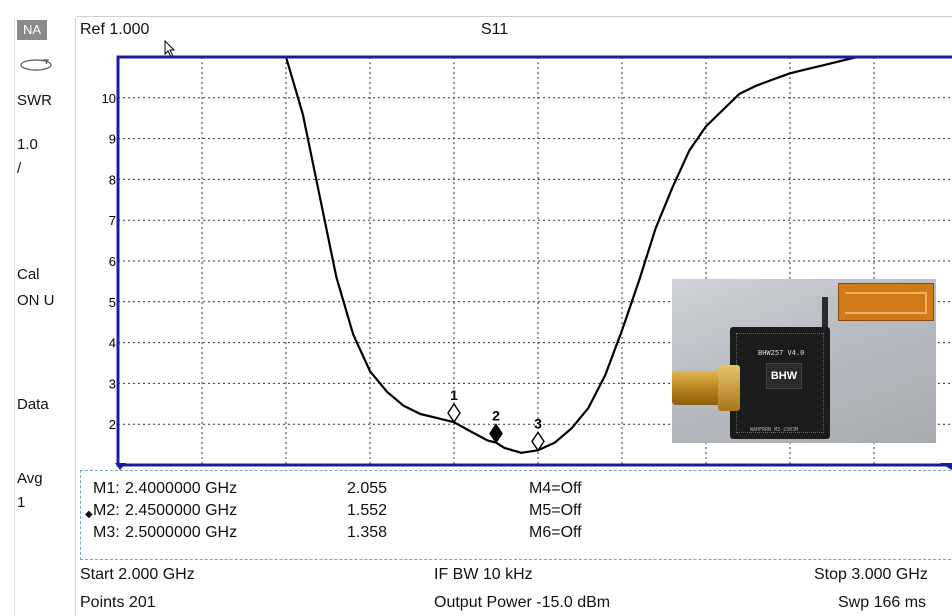  What do you see at coordinates (781, 353) in the screenshot?
I see `board-label: BHW257 V4.0` at bounding box center [781, 353].